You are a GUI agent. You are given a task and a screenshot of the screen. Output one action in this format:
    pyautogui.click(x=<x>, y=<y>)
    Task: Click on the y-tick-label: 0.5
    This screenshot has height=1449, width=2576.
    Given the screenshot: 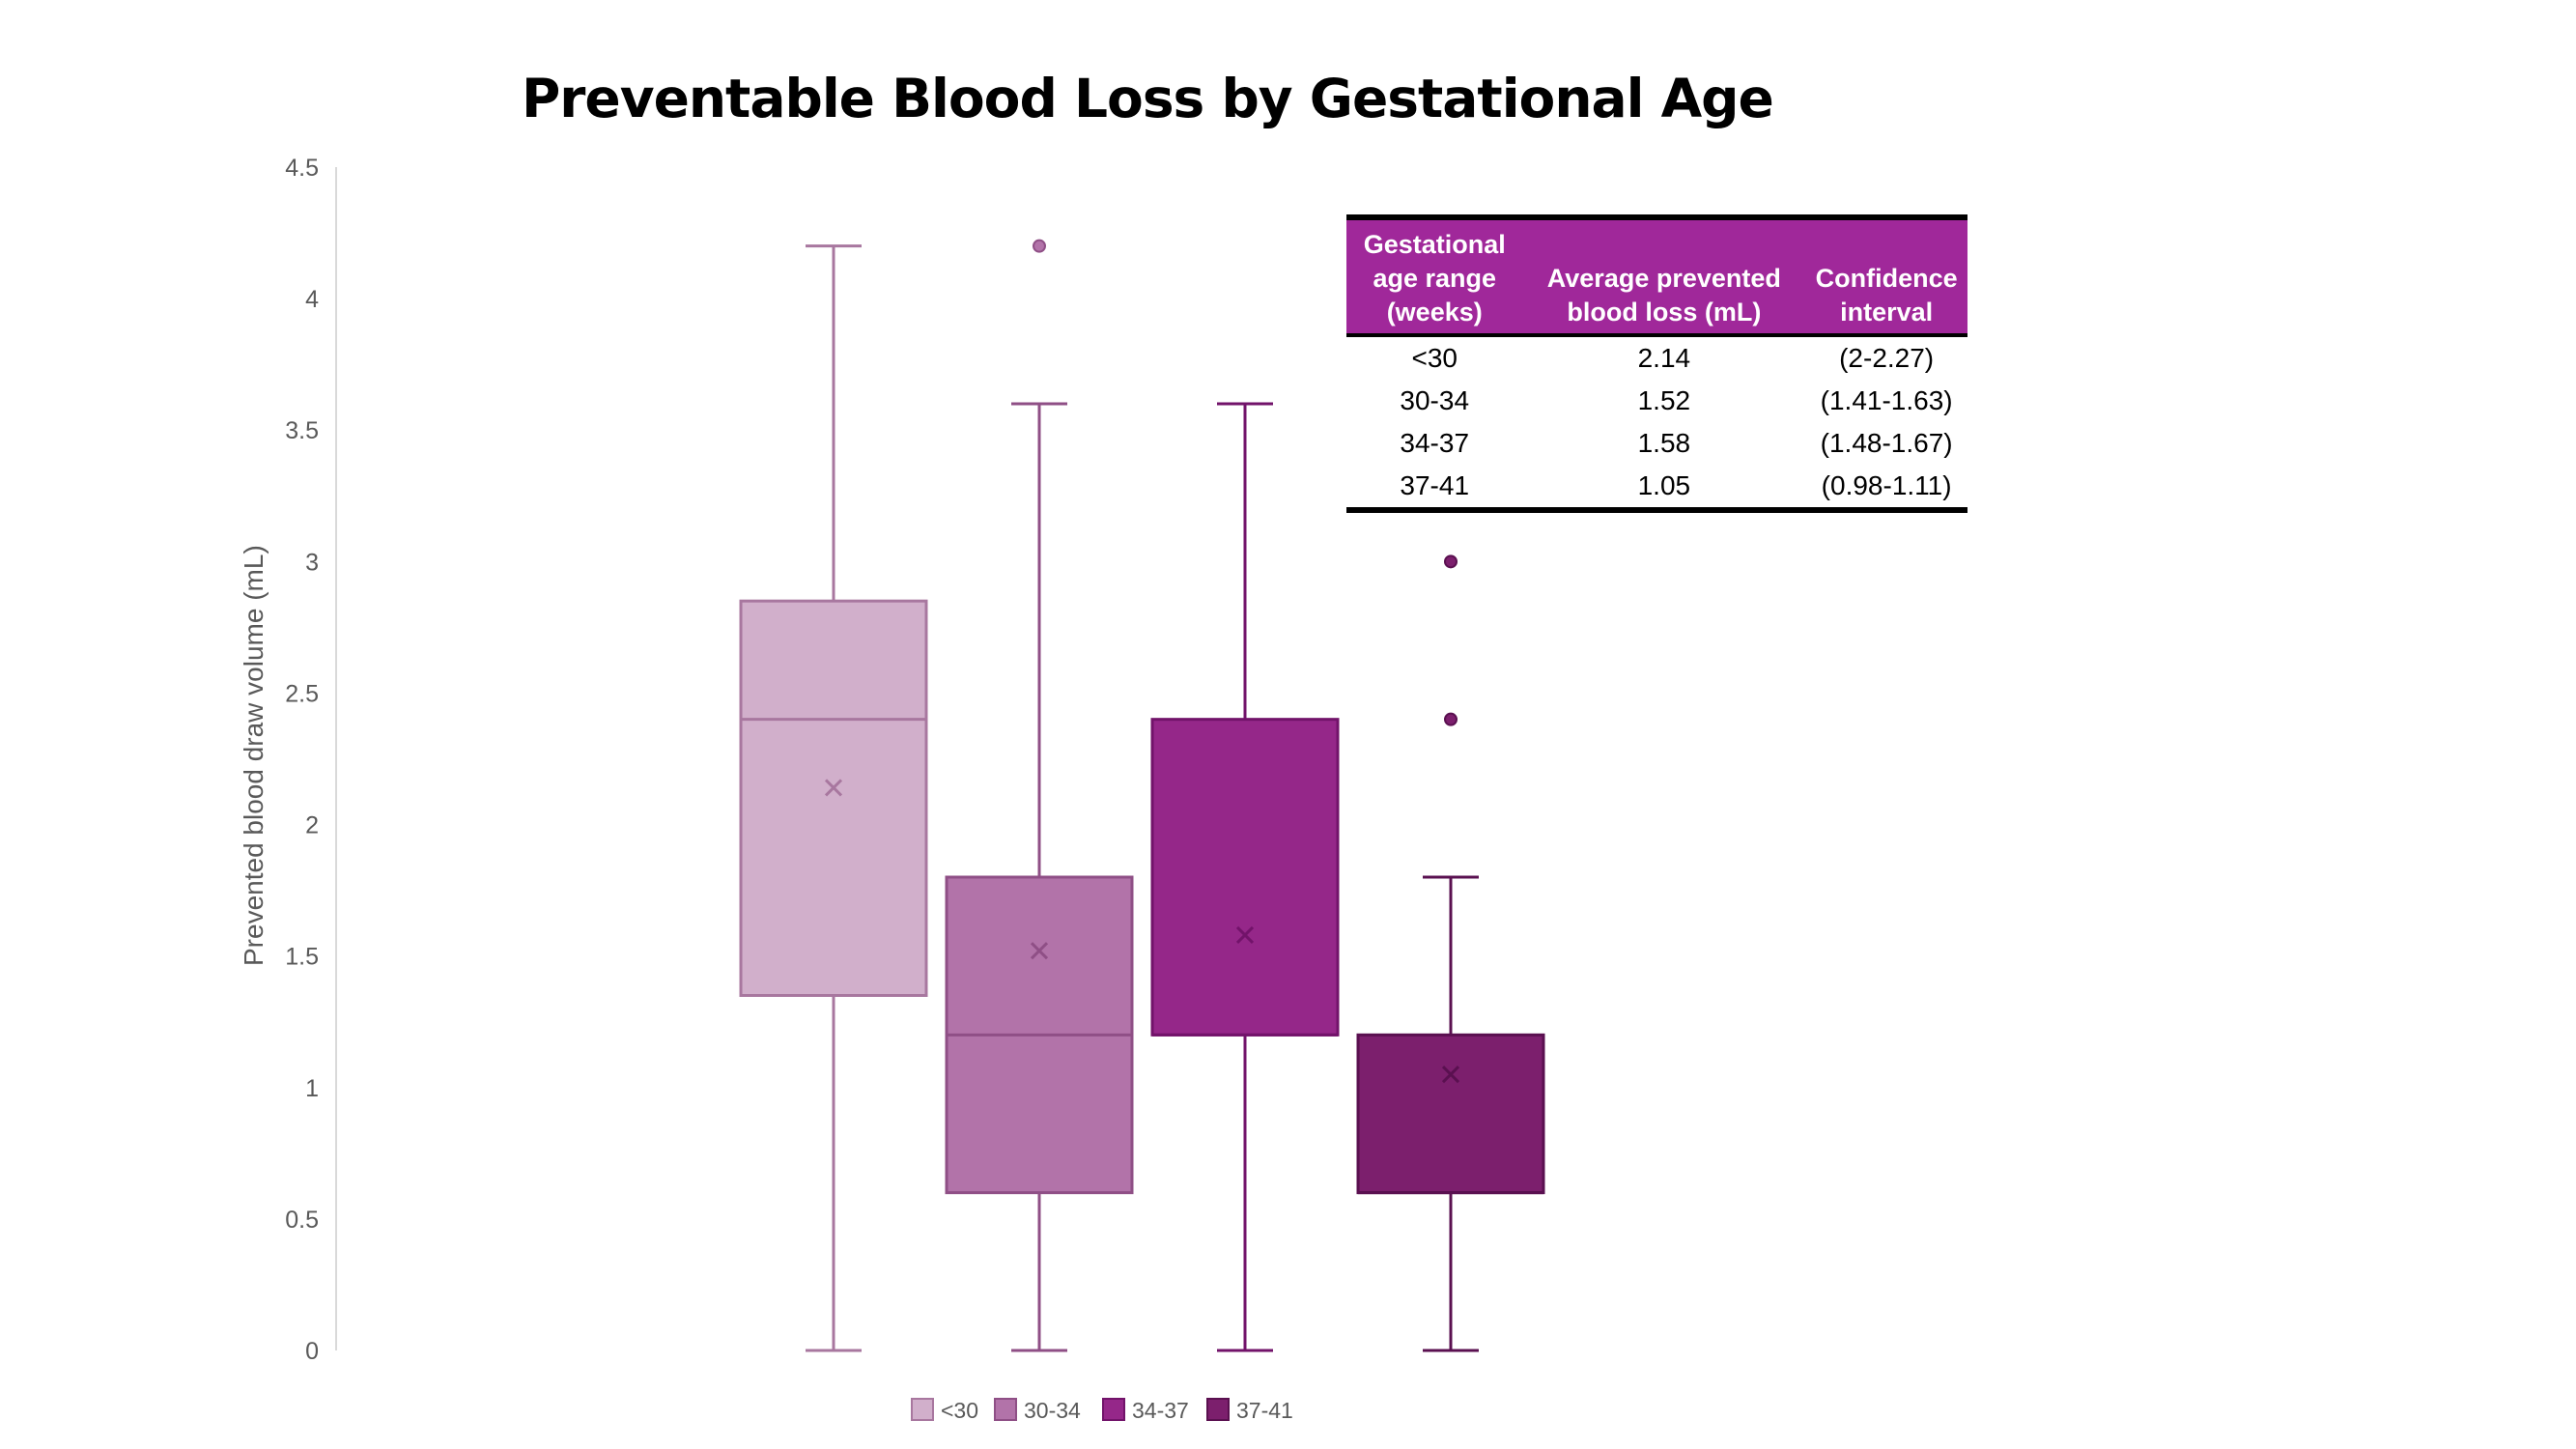 What is the action you would take?
    pyautogui.click(x=302, y=1220)
    